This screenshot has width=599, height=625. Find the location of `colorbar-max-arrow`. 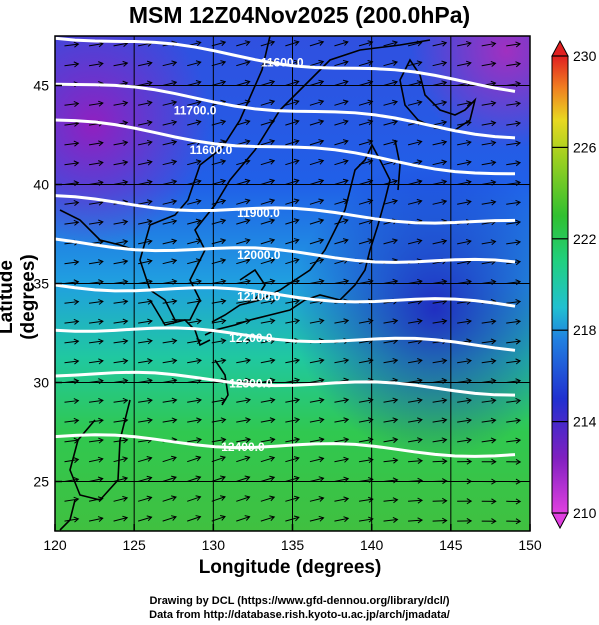

colorbar-max-arrow is located at coordinates (560, 48).